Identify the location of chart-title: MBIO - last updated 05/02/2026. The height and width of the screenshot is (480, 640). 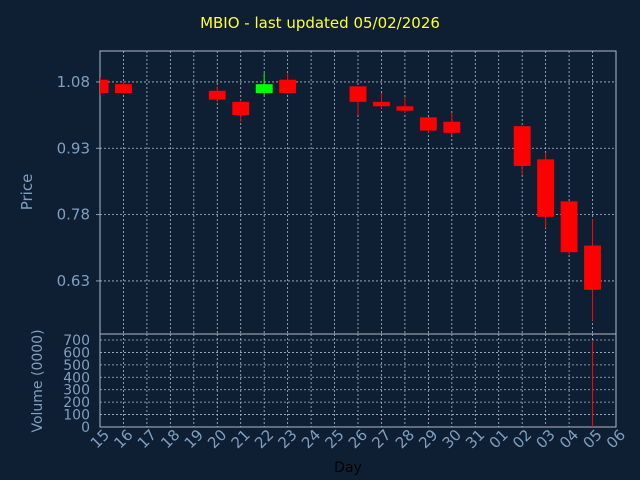
(320, 23).